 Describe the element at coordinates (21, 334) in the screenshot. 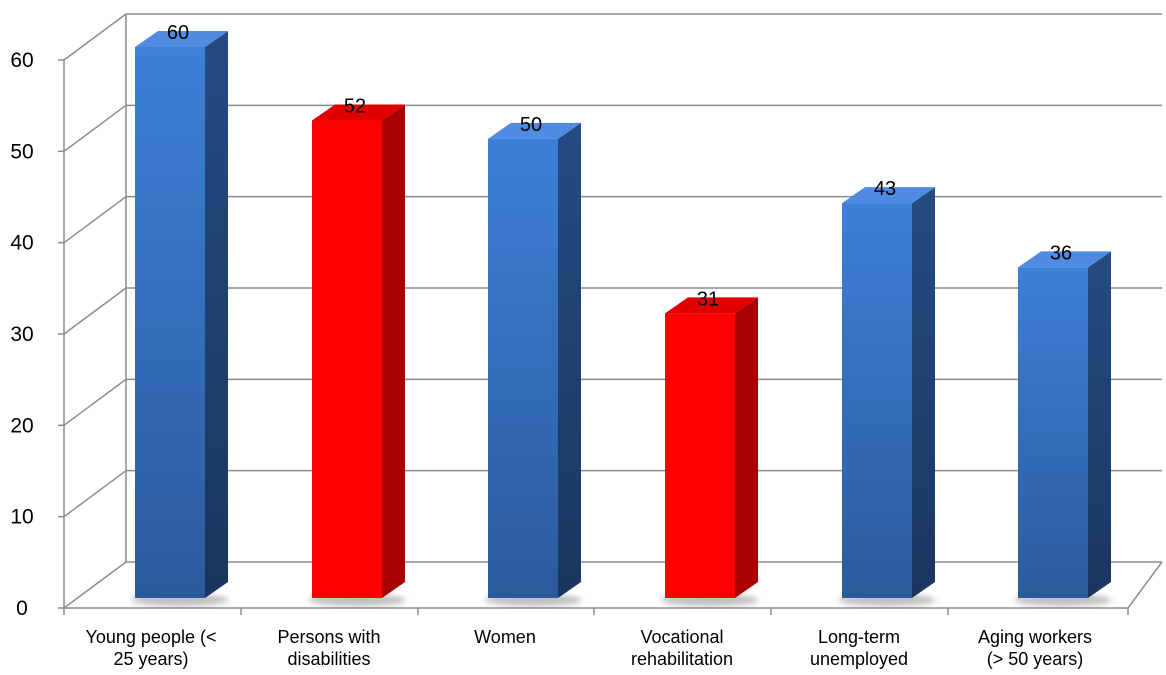

I see `y-tick-label: 30` at that location.